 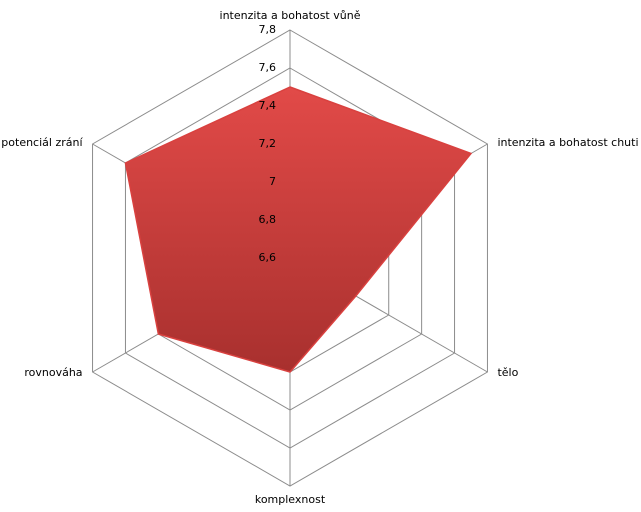 I want to click on category-label: rovnováha, so click(x=53, y=372).